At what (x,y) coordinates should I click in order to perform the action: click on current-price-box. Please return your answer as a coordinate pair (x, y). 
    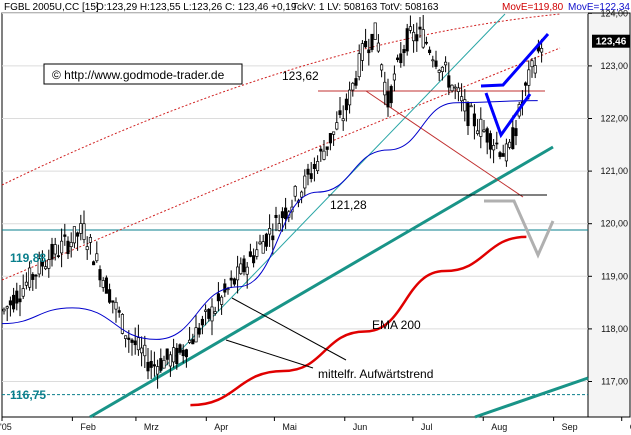
    Looking at the image, I should click on (611, 41).